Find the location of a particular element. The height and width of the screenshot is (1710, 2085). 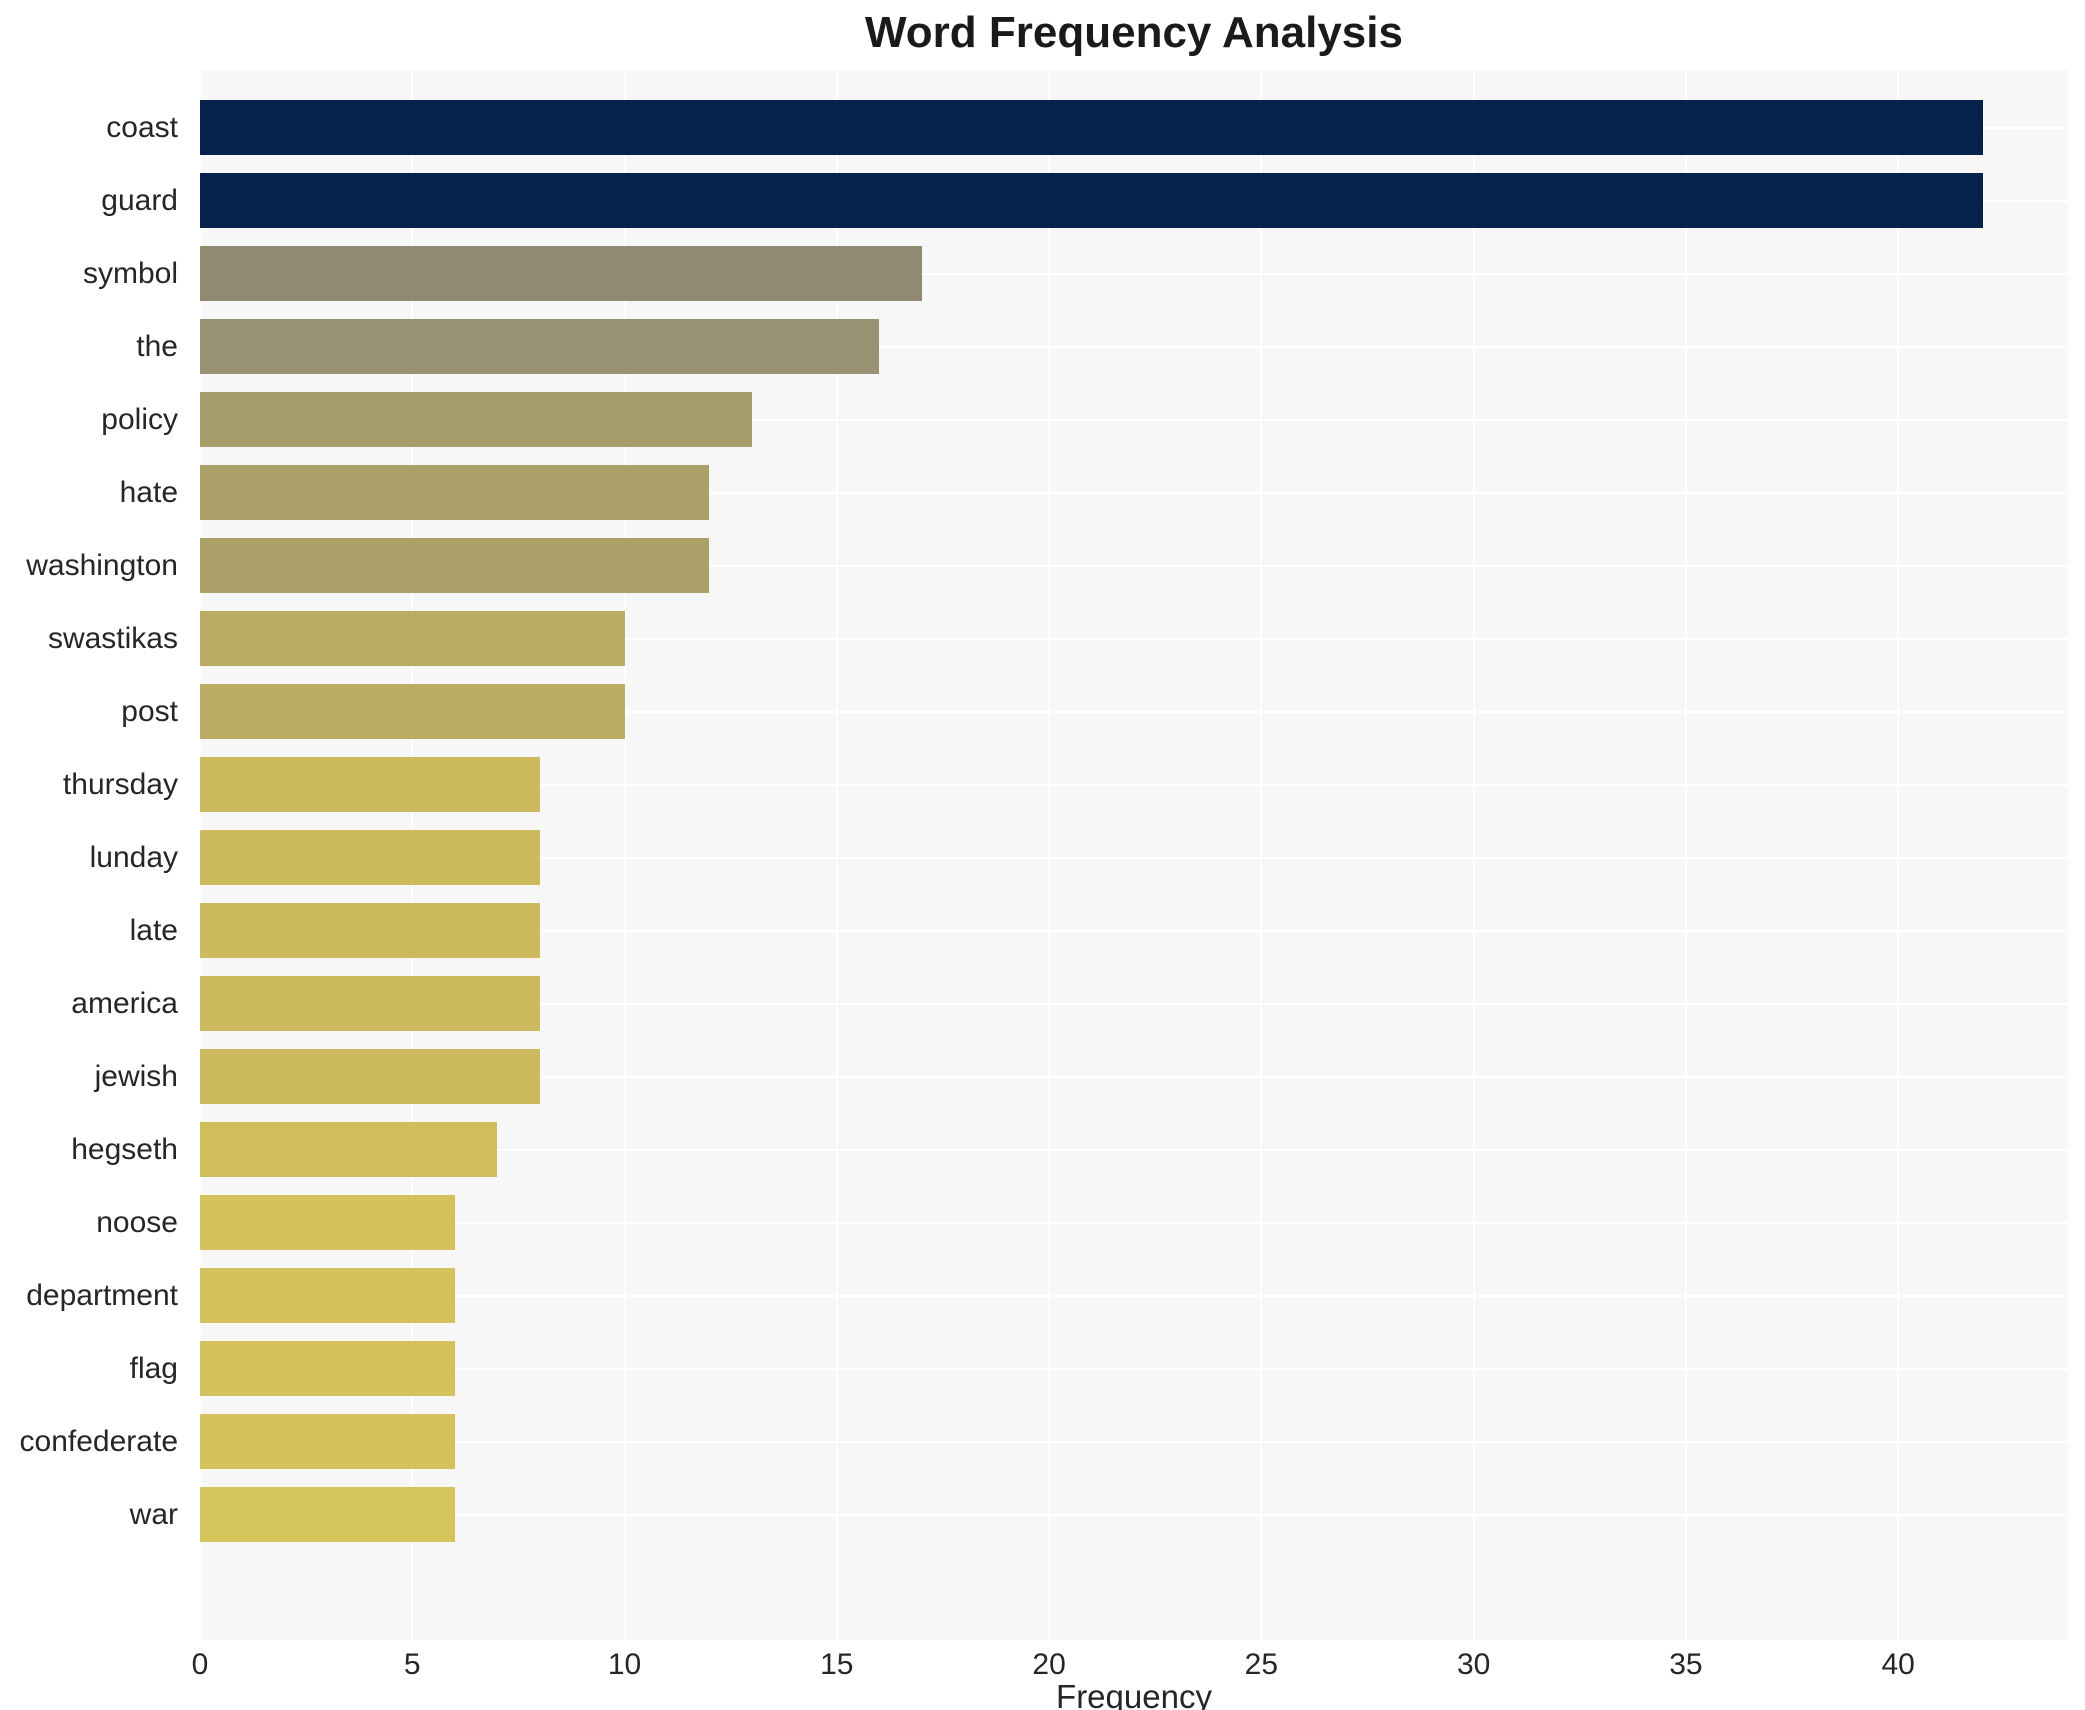

chart-title: Word Frequency Analysis is located at coordinates (1134, 32).